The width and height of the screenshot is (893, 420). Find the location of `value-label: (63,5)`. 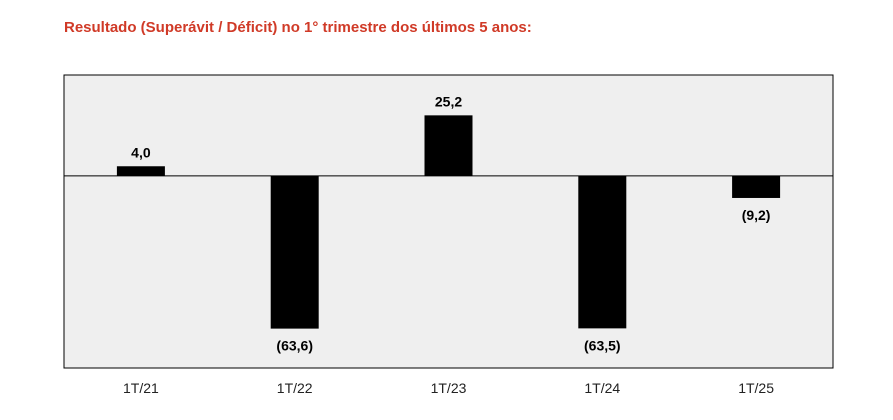

value-label: (63,5) is located at coordinates (602, 345).